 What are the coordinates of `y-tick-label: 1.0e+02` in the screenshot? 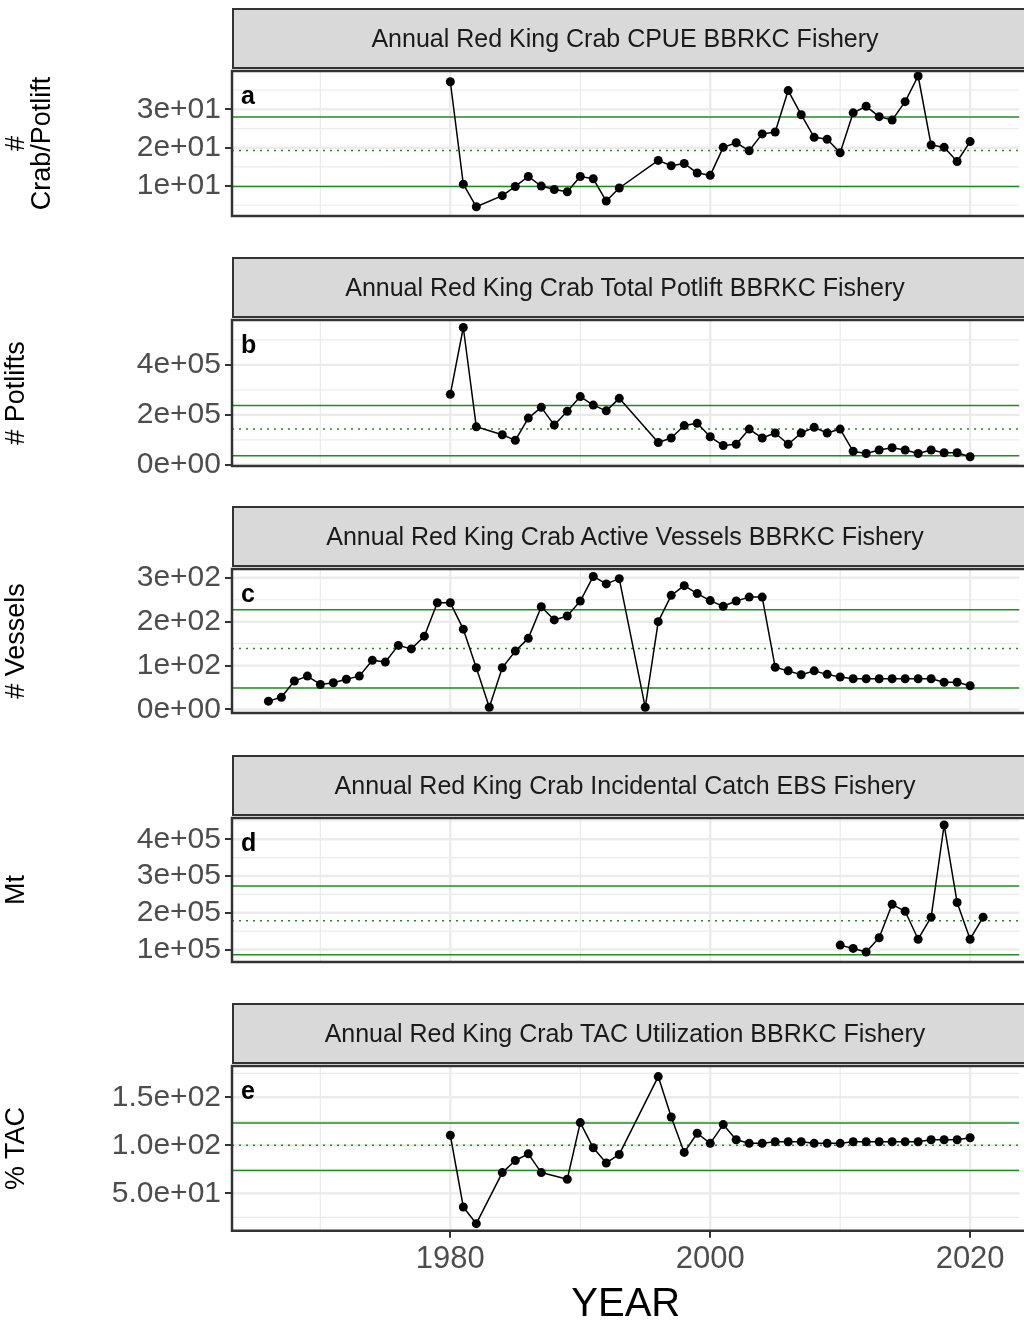 It's located at (166, 1143).